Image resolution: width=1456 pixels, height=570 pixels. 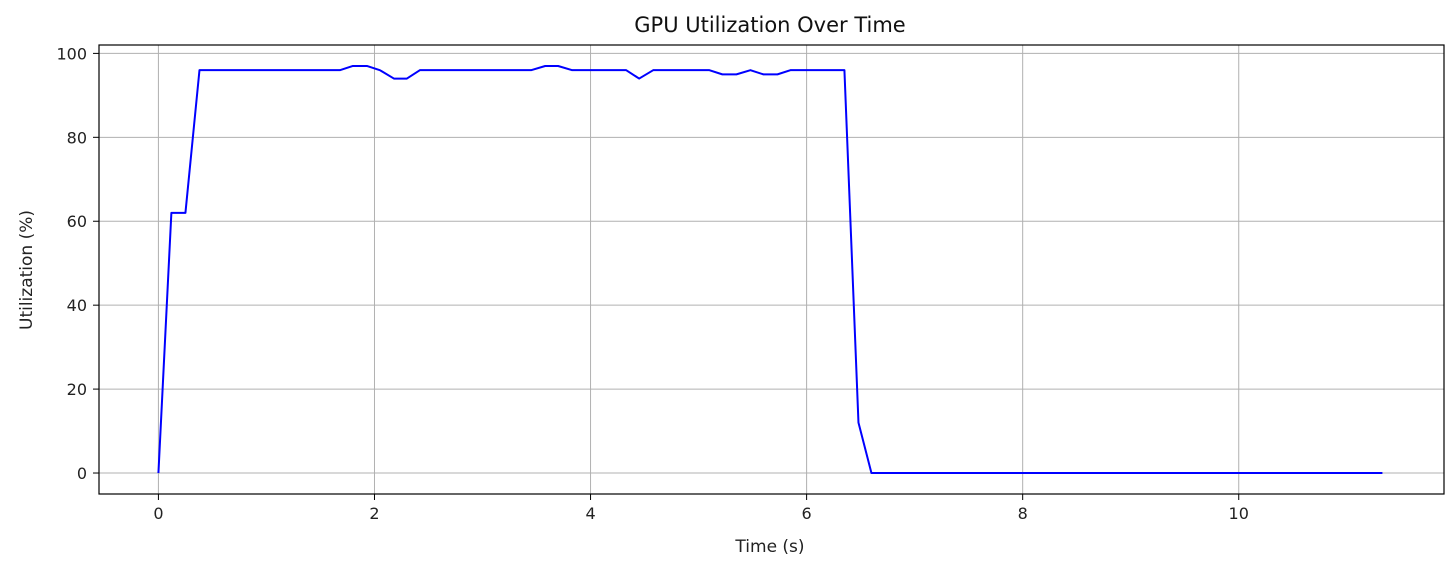 What do you see at coordinates (82, 473) in the screenshot?
I see `y-tick-label: 0` at bounding box center [82, 473].